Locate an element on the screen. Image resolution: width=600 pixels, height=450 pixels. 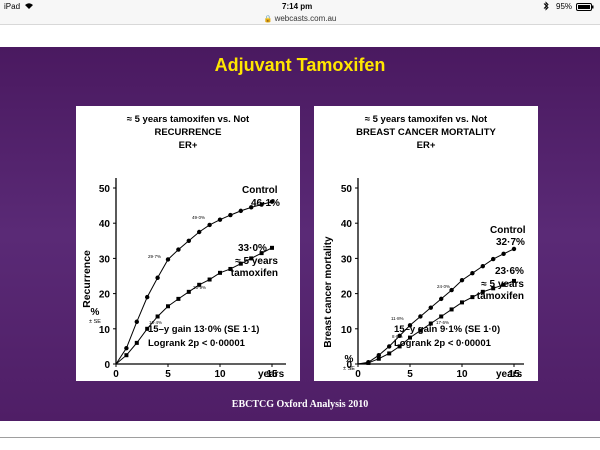
slide-credit: EBCTCG Oxford Analysis 2010 is located at coordinates (300, 404).